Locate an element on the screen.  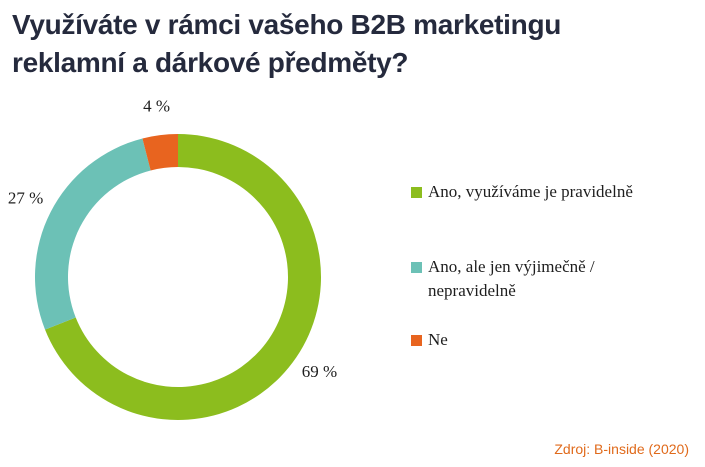
legend-label-vyjimecne: Ano, ale jen výjimečně / nepravidelně is located at coordinates (511, 278).